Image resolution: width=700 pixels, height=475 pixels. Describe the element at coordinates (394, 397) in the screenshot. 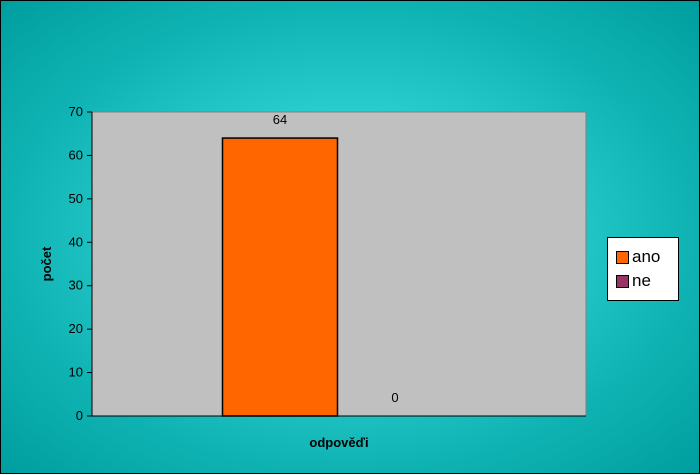

I see `data-label-ne: 0` at that location.